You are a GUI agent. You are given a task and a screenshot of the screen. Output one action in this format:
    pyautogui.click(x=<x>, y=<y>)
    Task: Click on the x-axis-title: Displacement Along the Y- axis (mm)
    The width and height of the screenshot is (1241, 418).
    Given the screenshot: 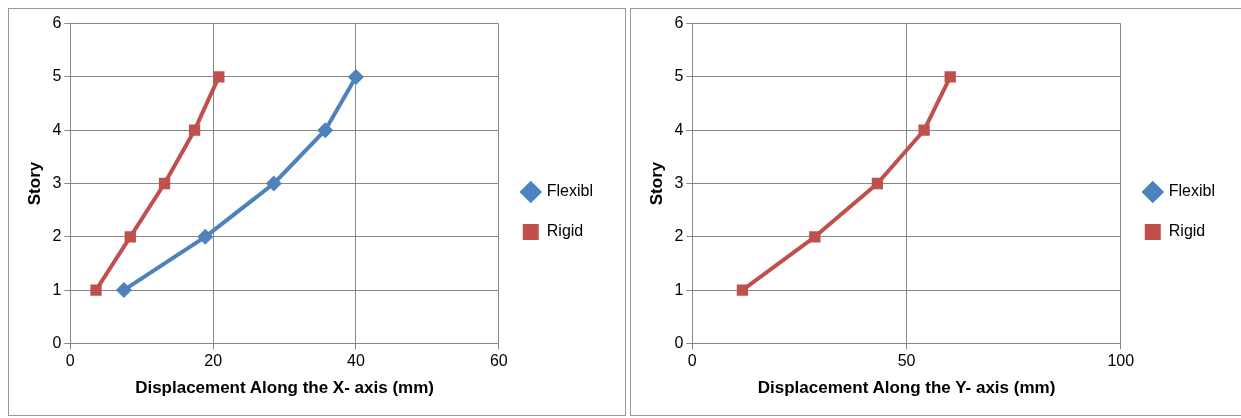 What is the action you would take?
    pyautogui.click(x=906, y=388)
    